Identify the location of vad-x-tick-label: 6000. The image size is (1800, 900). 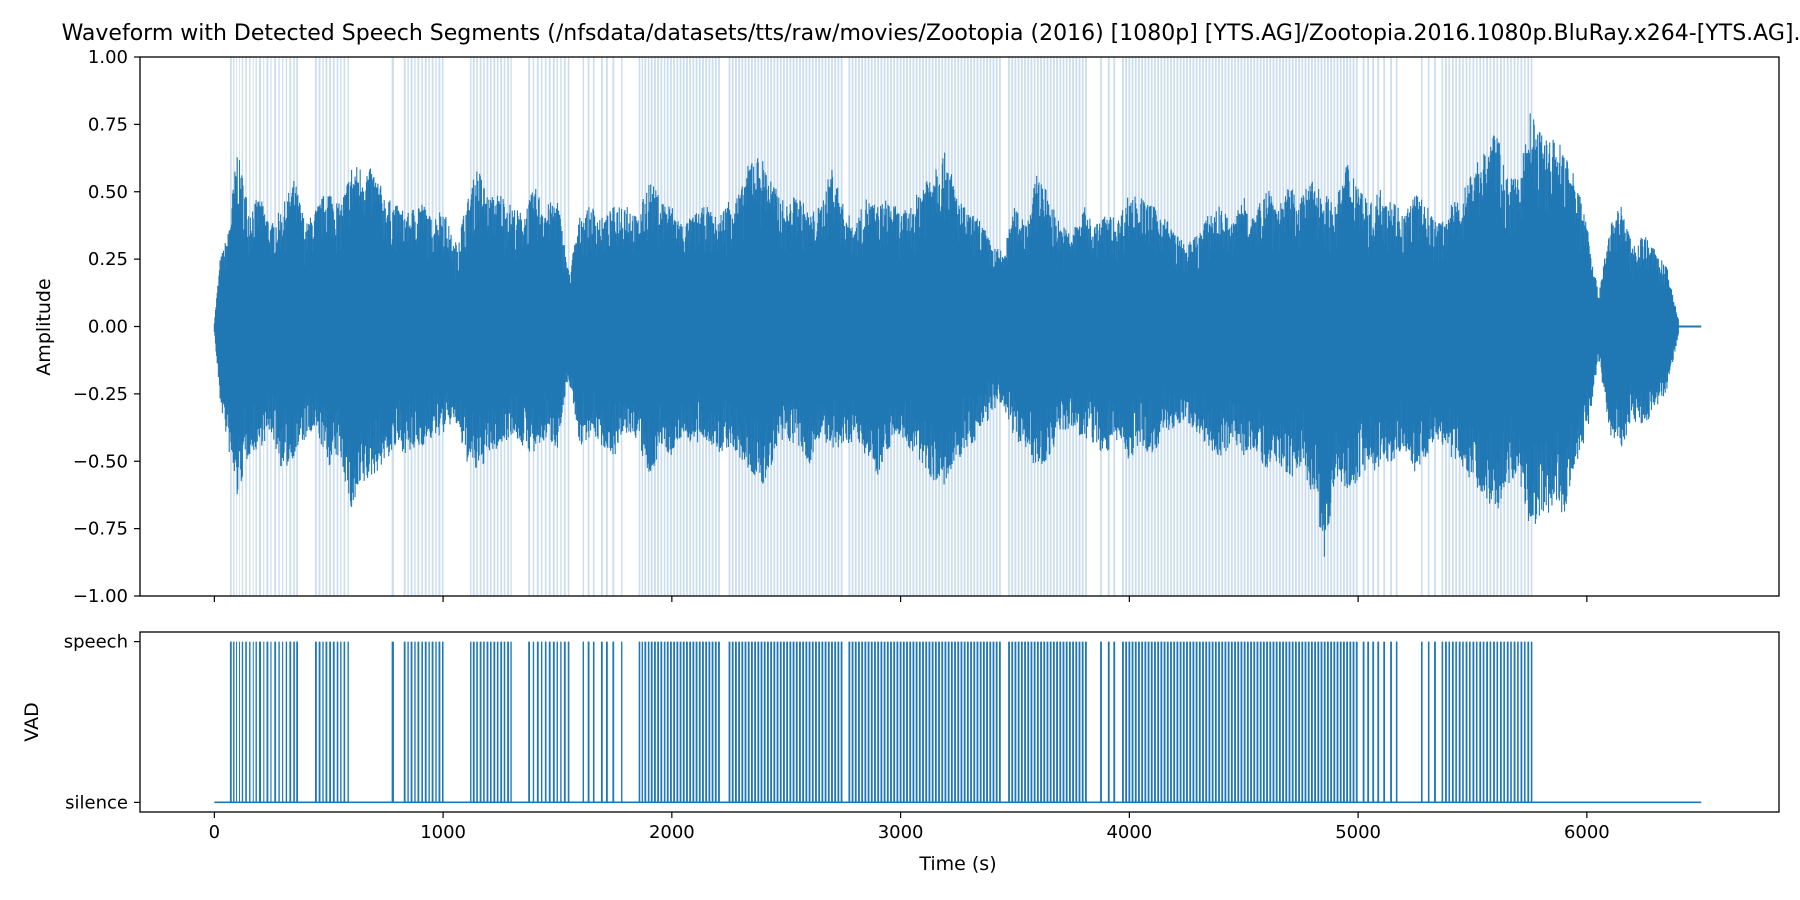
(1587, 832).